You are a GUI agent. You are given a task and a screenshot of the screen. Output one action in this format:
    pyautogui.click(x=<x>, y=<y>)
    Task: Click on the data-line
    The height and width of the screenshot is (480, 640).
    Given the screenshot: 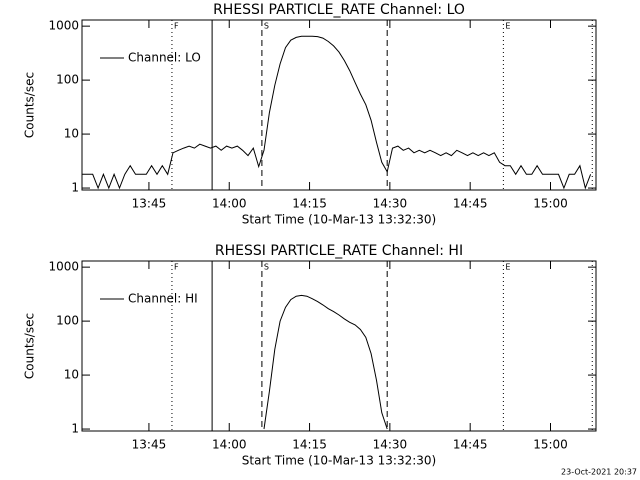 What is the action you would take?
    pyautogui.click(x=325, y=362)
    